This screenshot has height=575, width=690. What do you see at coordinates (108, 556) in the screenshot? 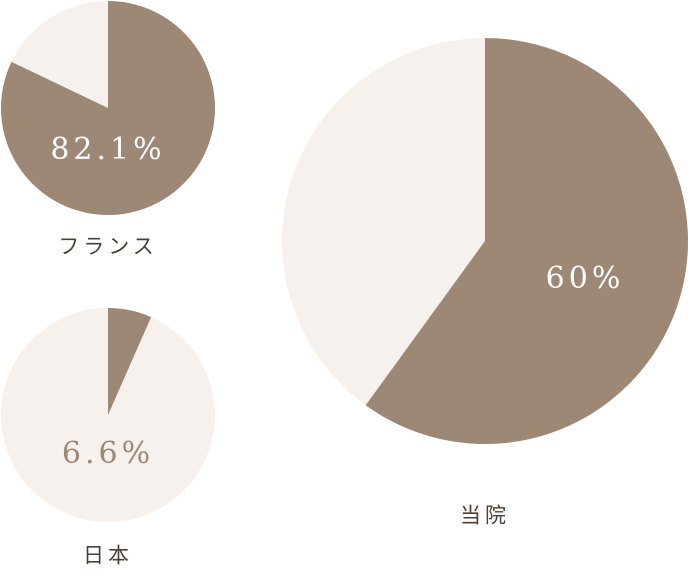
I see `pie-title: 日本` at bounding box center [108, 556].